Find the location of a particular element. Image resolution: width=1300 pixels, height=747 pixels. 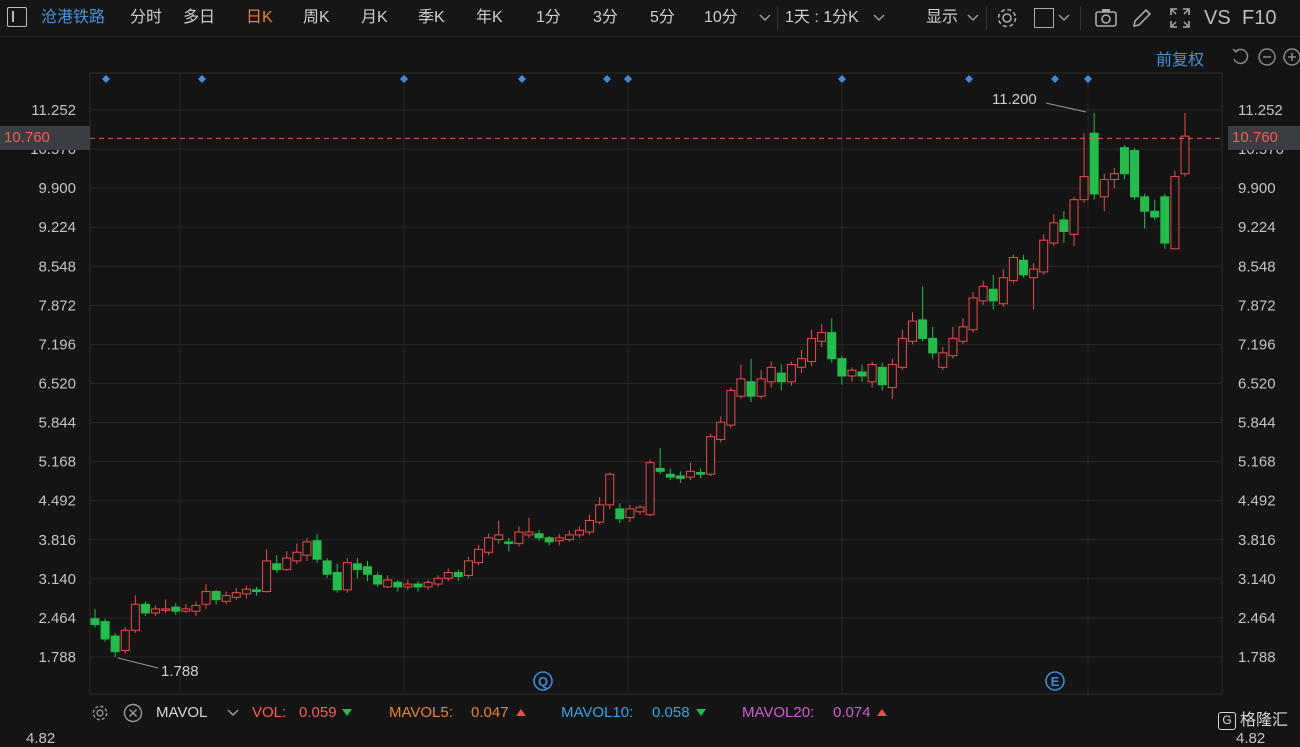

reset-icon is located at coordinates (1240, 57).